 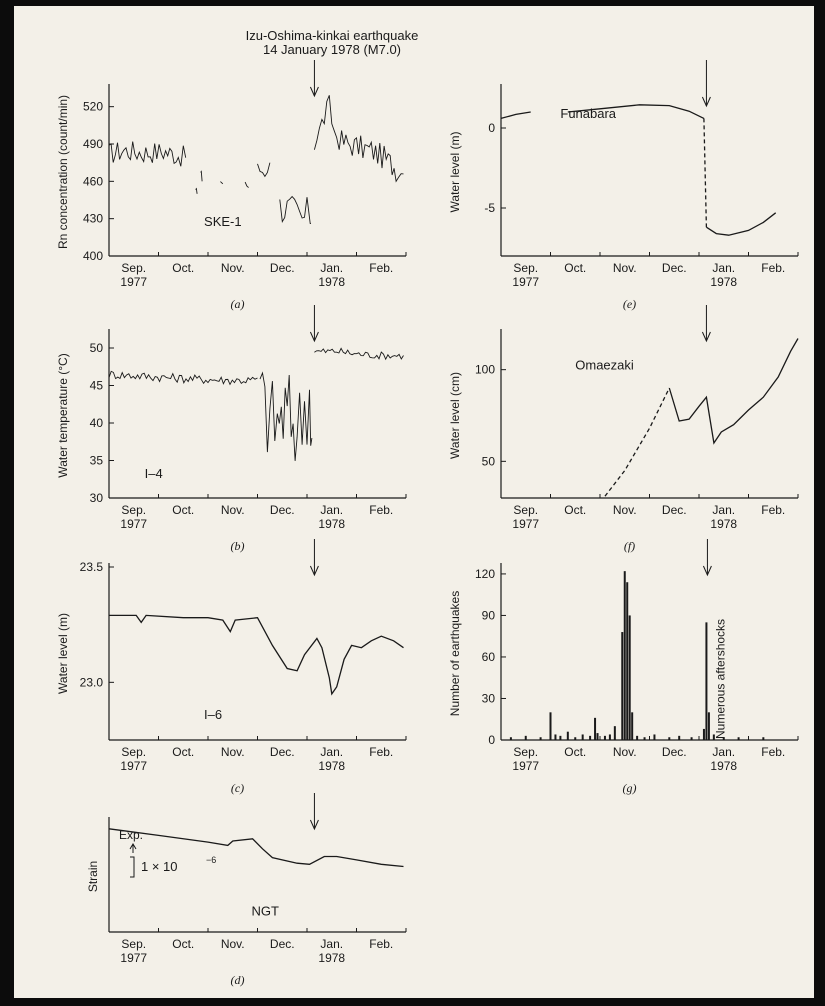 What do you see at coordinates (159, 866) in the screenshot?
I see `scale-label: 1 × 10` at bounding box center [159, 866].